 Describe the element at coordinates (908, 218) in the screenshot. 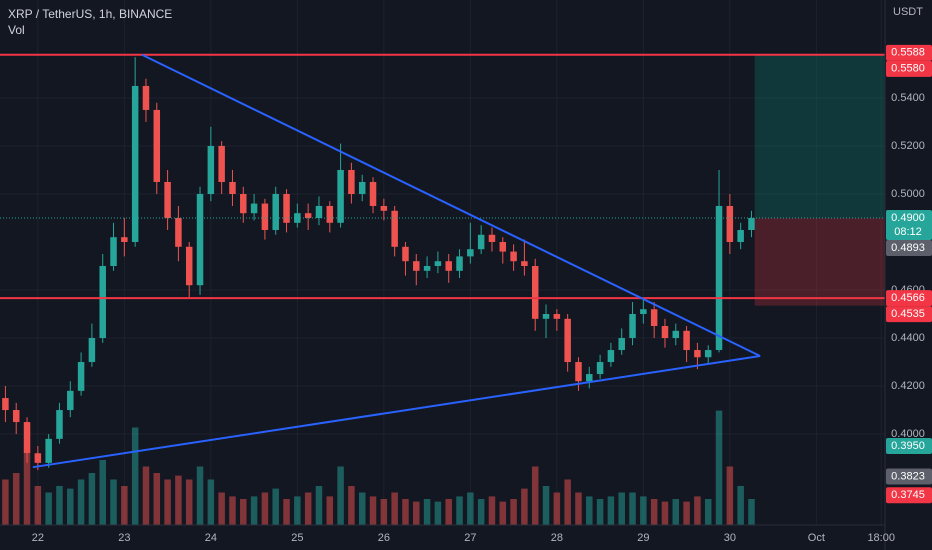

I see `price-label: 0.4900` at that location.